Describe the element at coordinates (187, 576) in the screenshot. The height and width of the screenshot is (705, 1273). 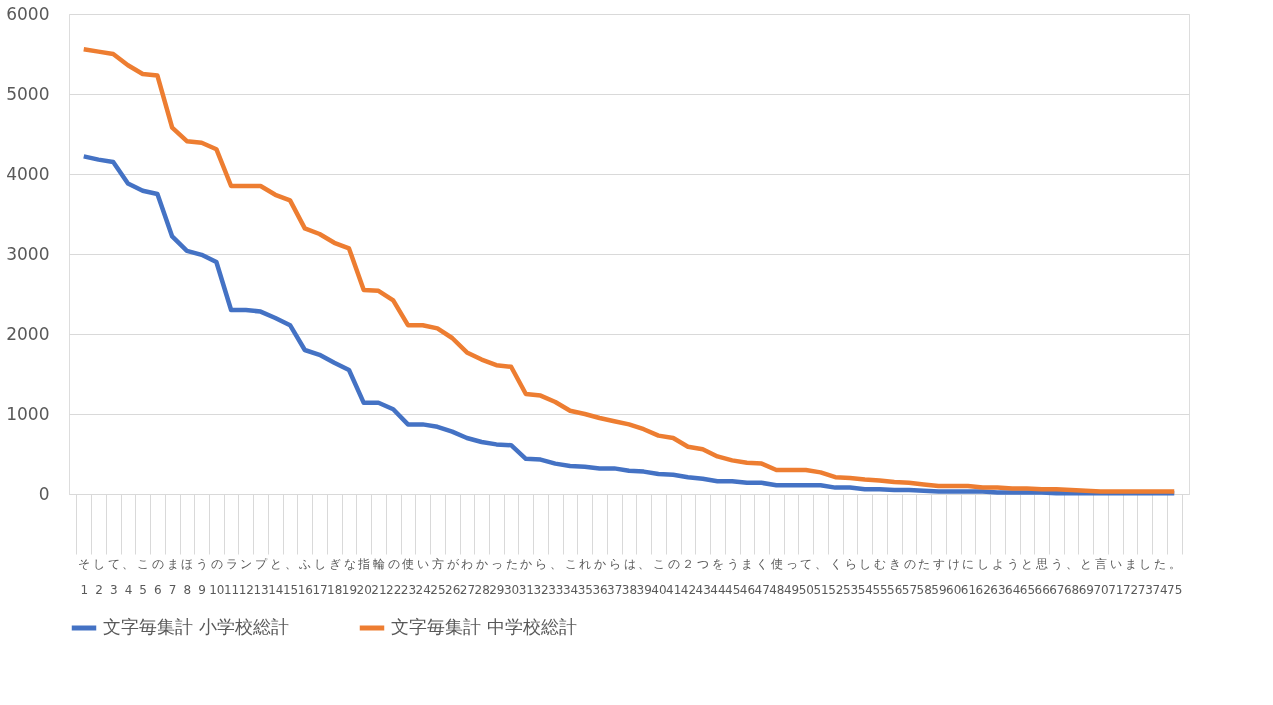
I see `x-tick-label: ほ 8` at that location.